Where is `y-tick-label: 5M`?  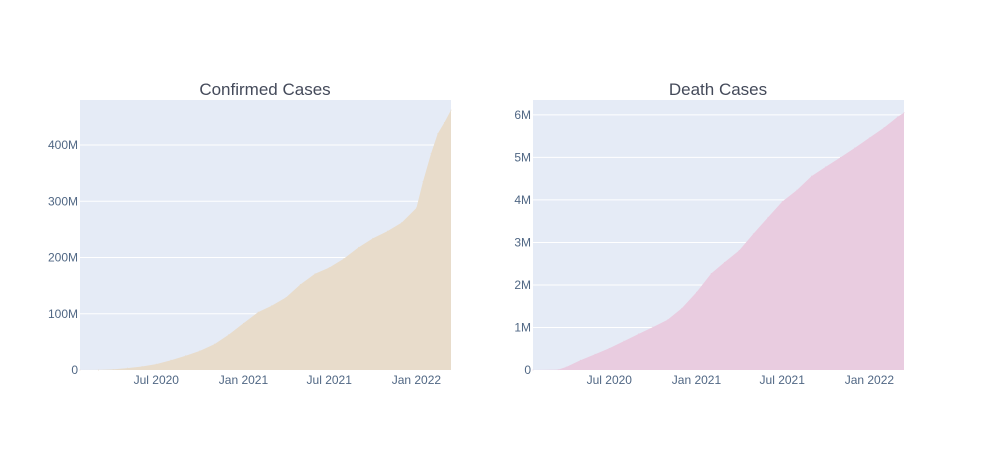 y-tick-label: 5M is located at coordinates (522, 157).